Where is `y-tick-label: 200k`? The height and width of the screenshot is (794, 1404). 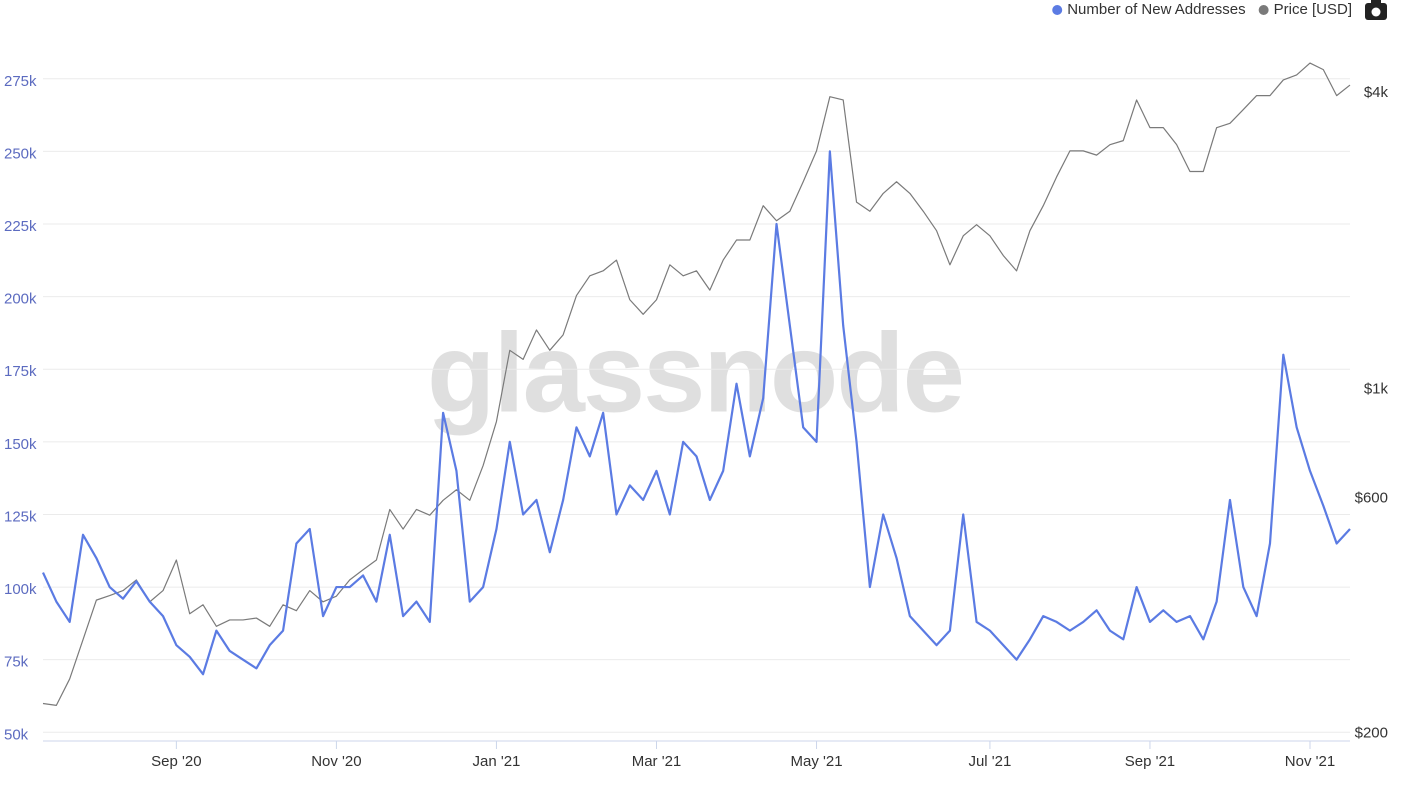
y-tick-label: 200k is located at coordinates (20, 299).